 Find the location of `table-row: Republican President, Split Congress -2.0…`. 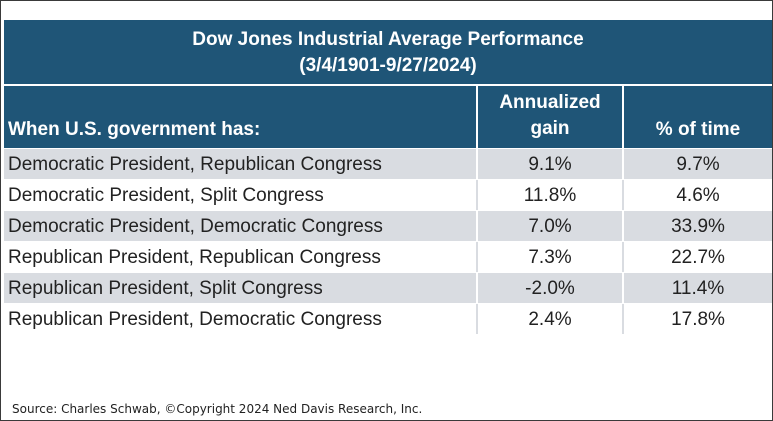

table-row: Republican President, Split Congress -2.0… is located at coordinates (388, 287).